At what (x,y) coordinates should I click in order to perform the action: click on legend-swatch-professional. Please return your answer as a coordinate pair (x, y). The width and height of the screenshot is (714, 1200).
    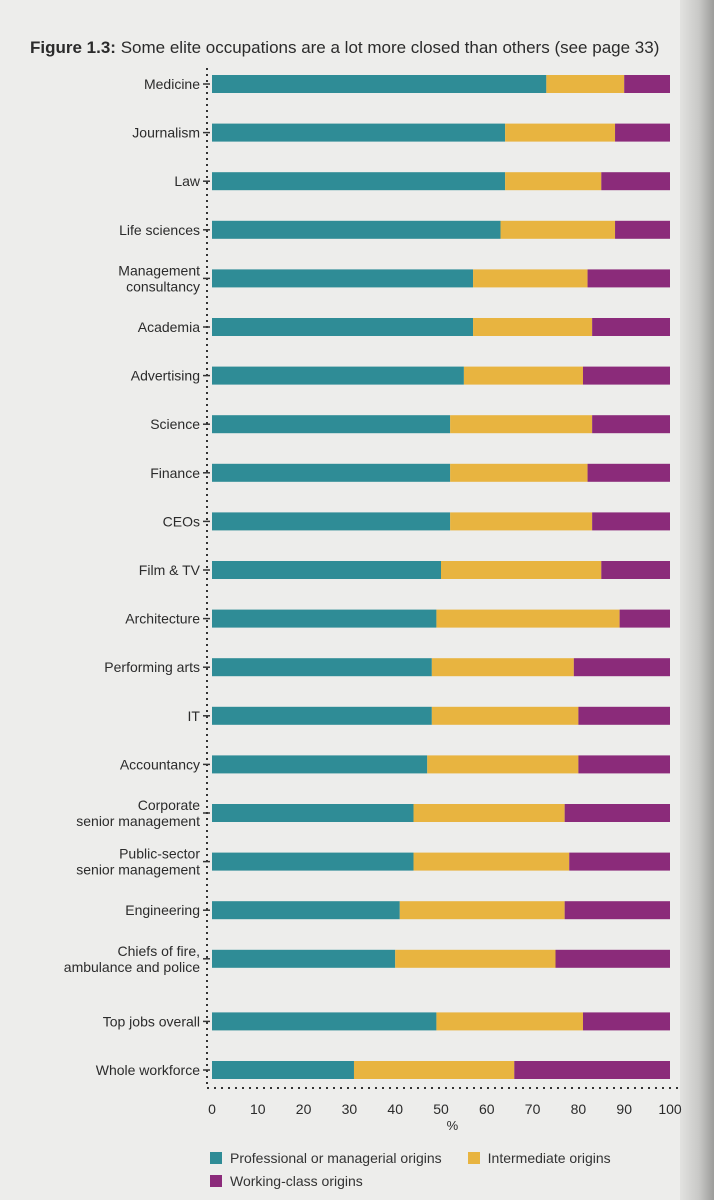
    Looking at the image, I should click on (216, 1158).